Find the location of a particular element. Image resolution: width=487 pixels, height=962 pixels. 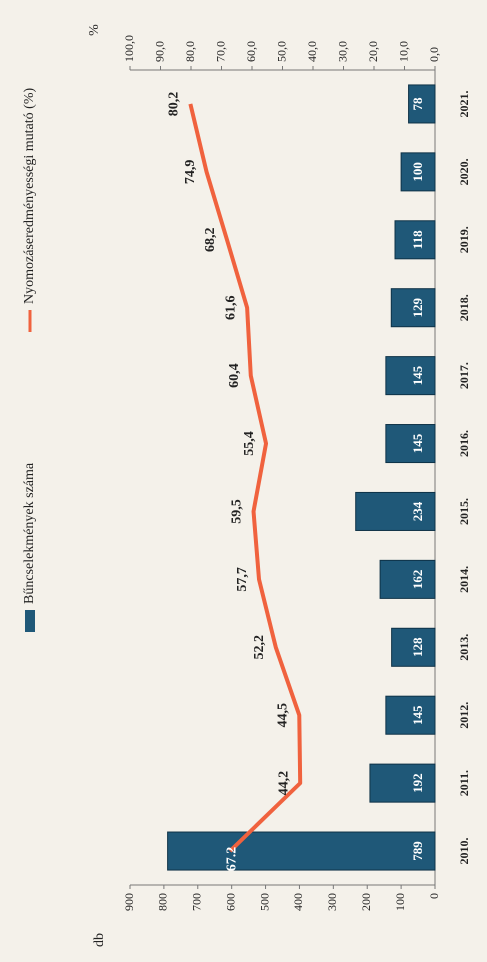

x-tick-label: 2012. is located at coordinates (464, 715).